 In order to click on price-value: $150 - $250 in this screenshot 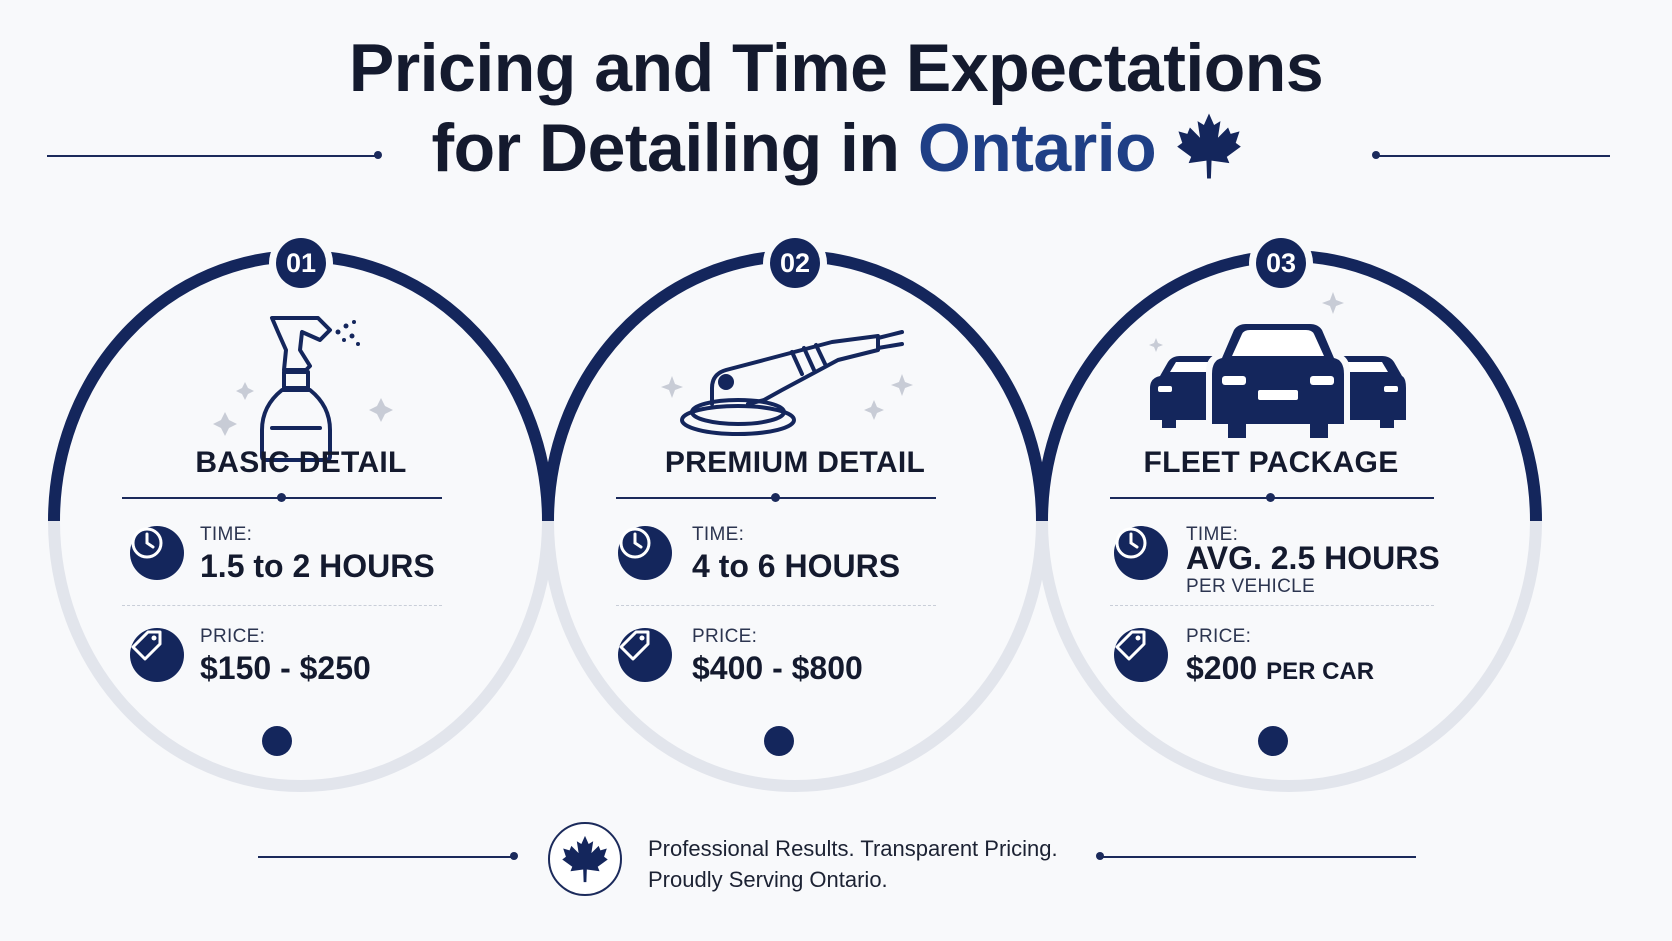, I will do `click(285, 668)`.